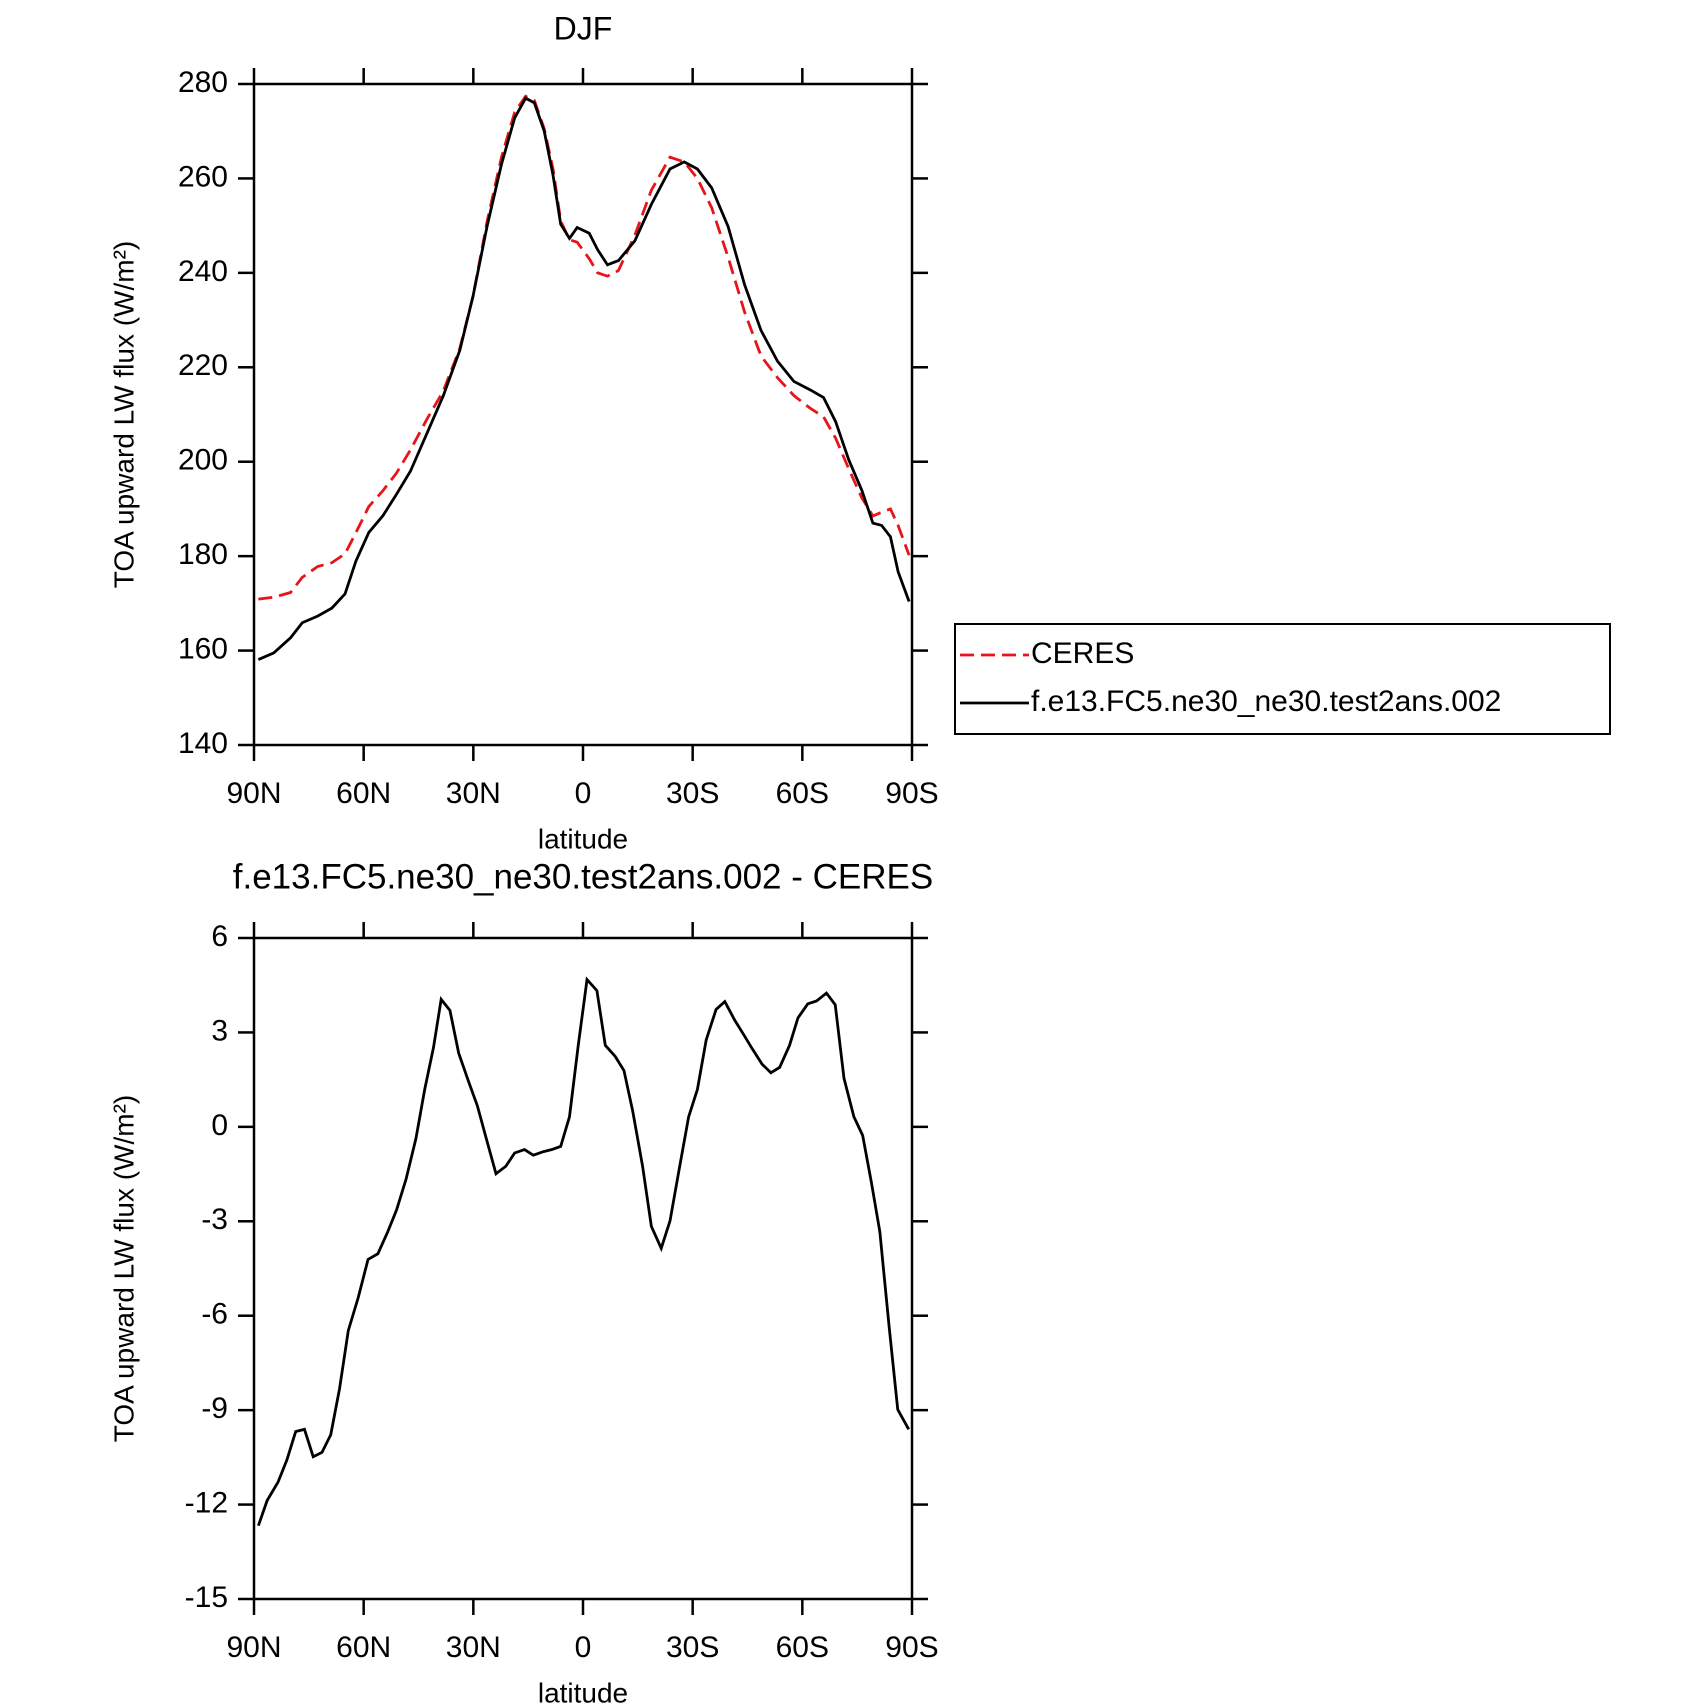  Describe the element at coordinates (219, 1030) in the screenshot. I see `y-tick-label: 3` at that location.